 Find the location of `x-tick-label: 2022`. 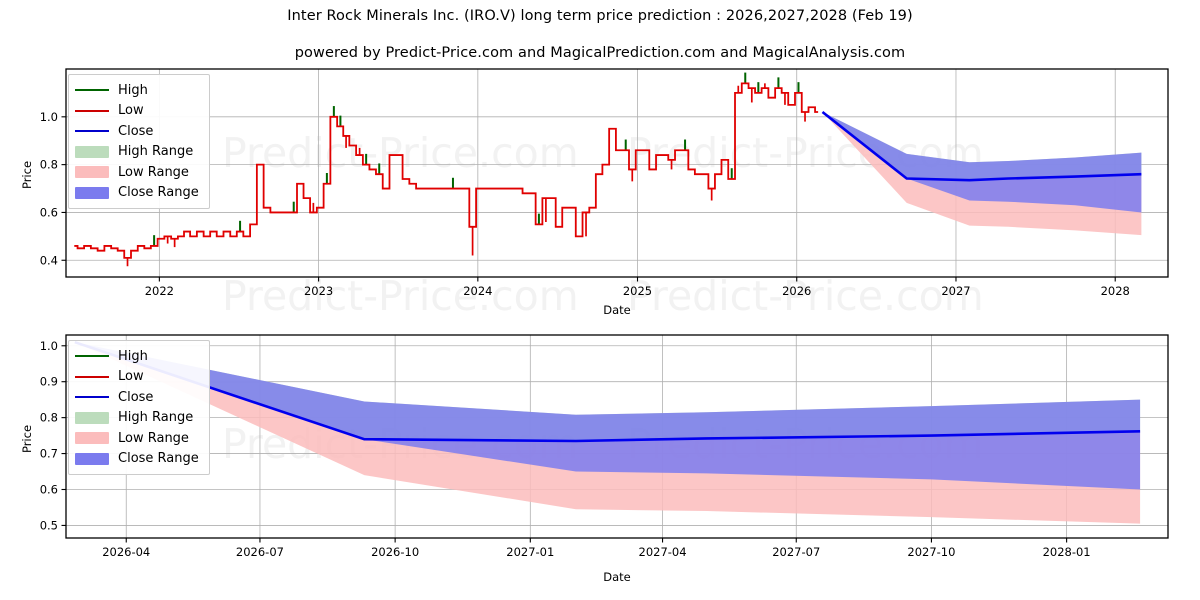

x-tick-label: 2022 is located at coordinates (159, 291).